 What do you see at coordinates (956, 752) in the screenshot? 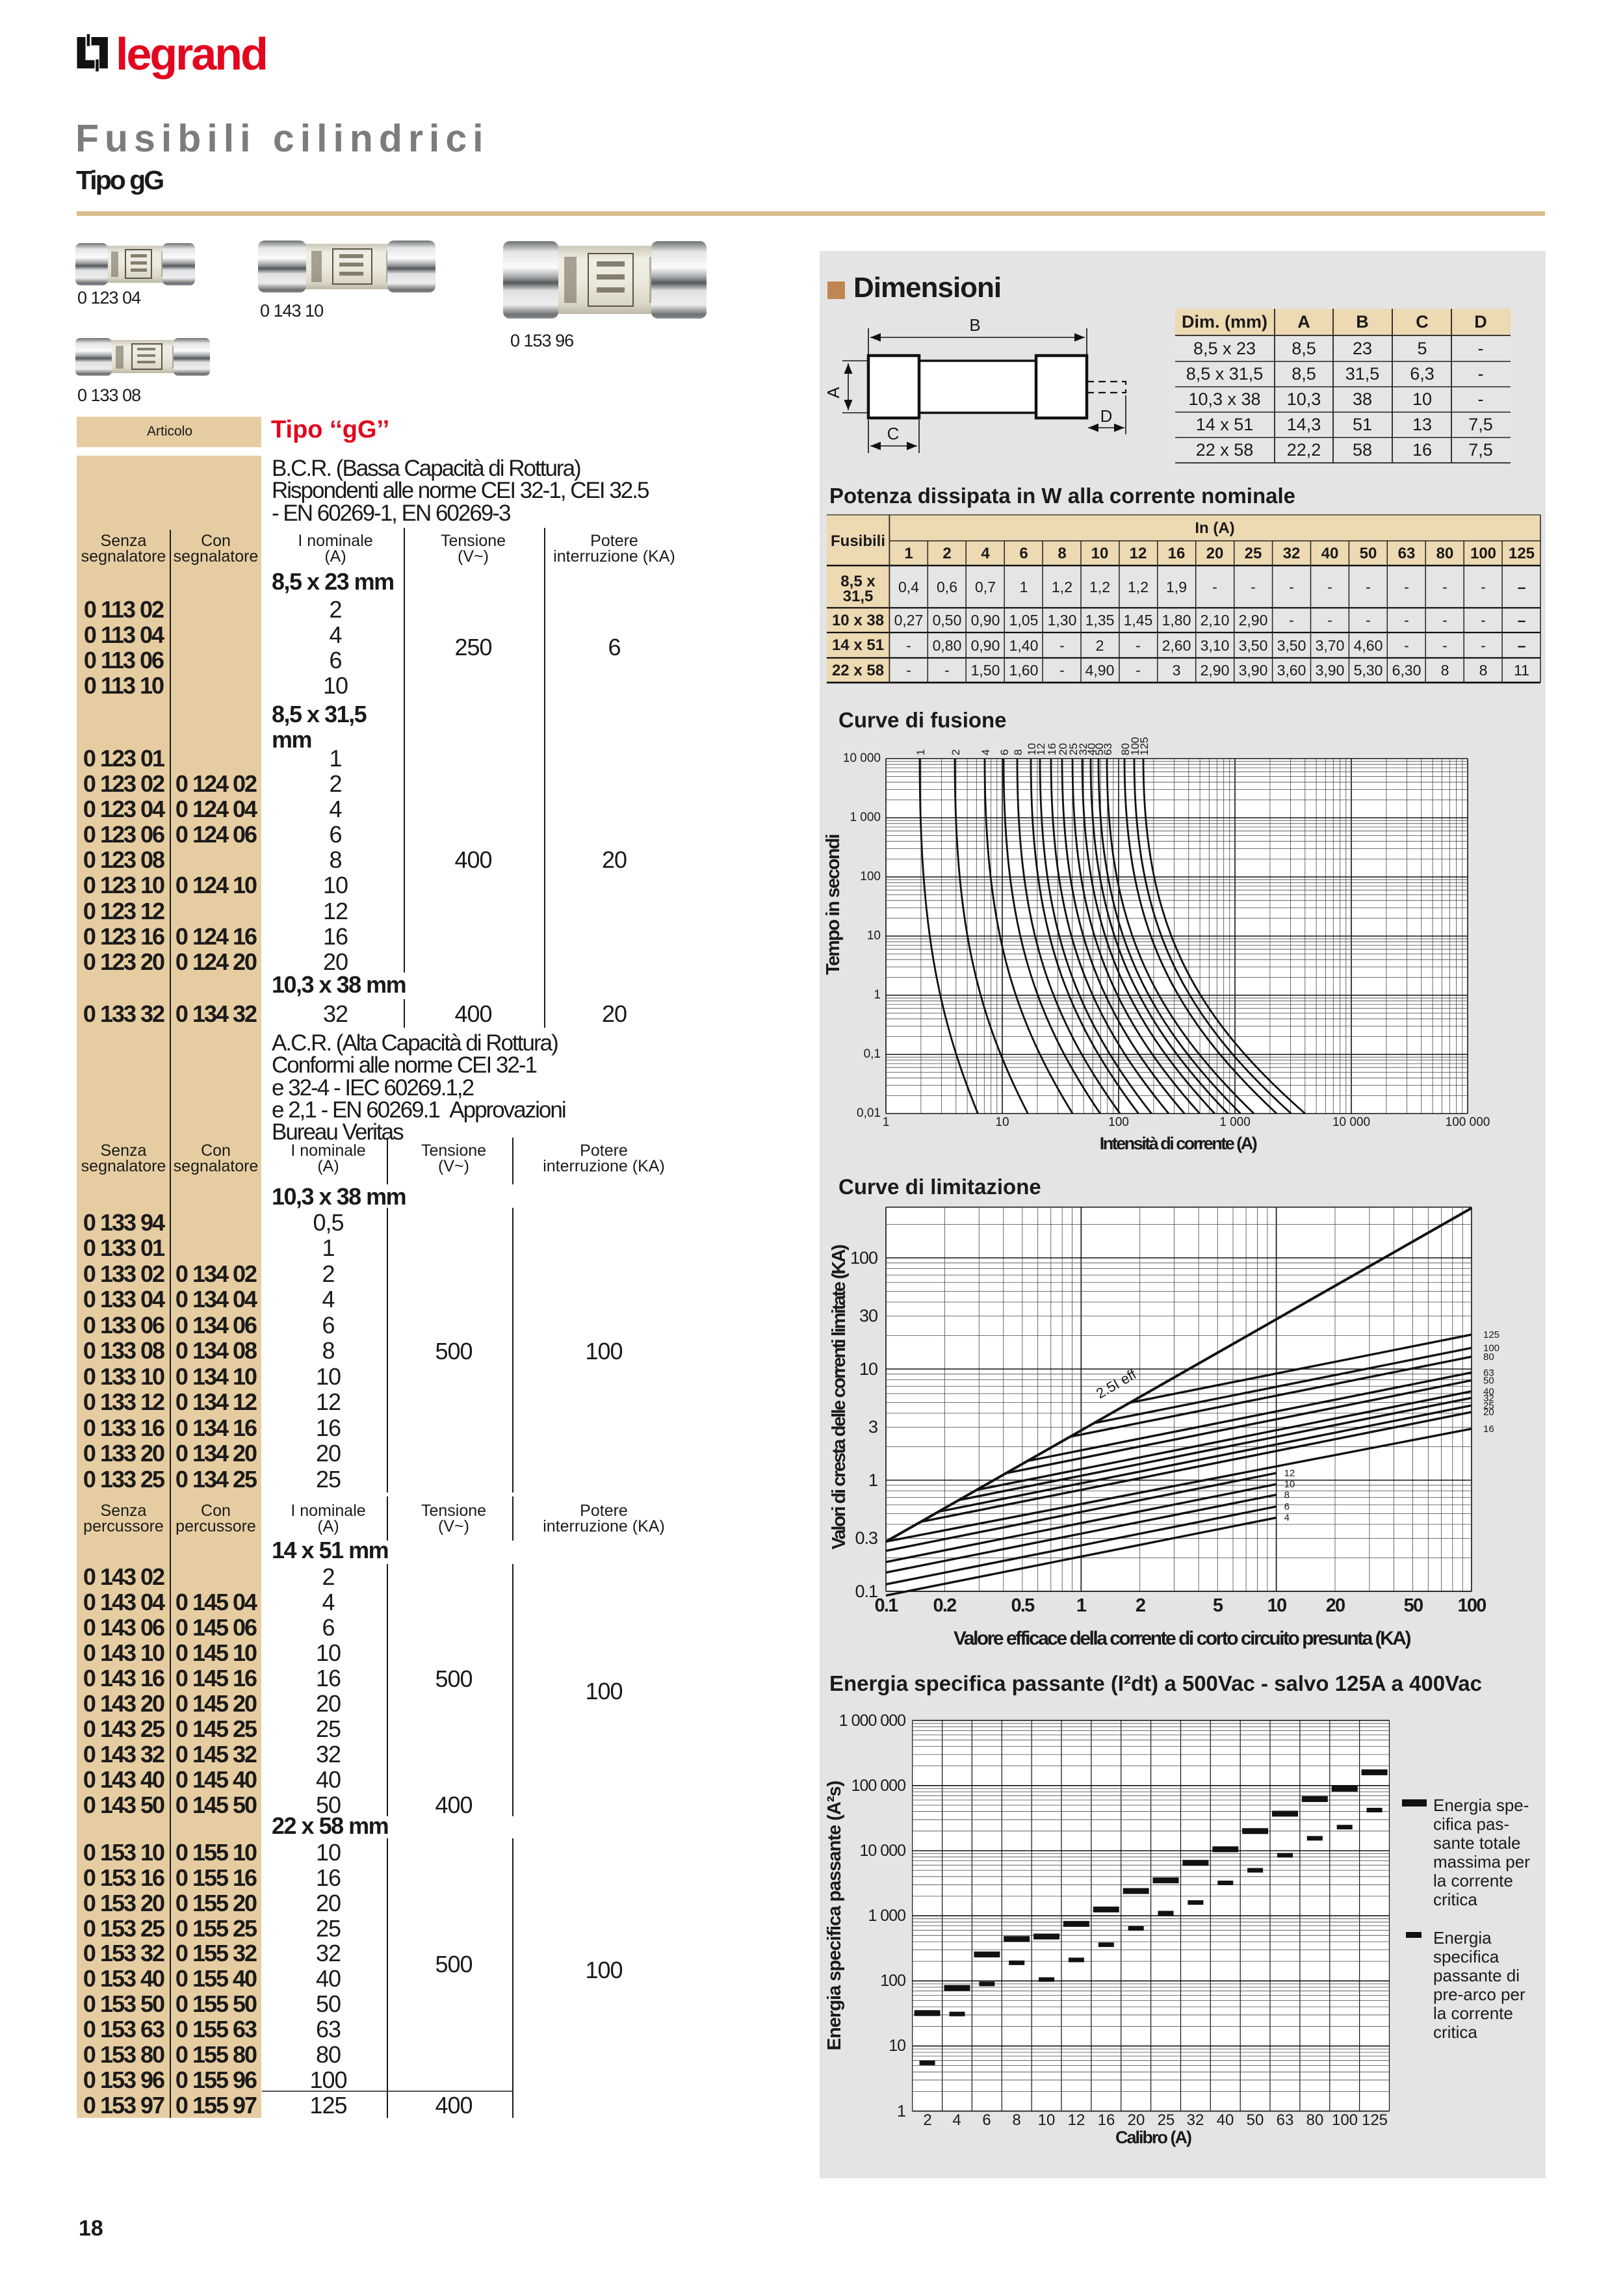
I see `svg-text: 2` at bounding box center [956, 752].